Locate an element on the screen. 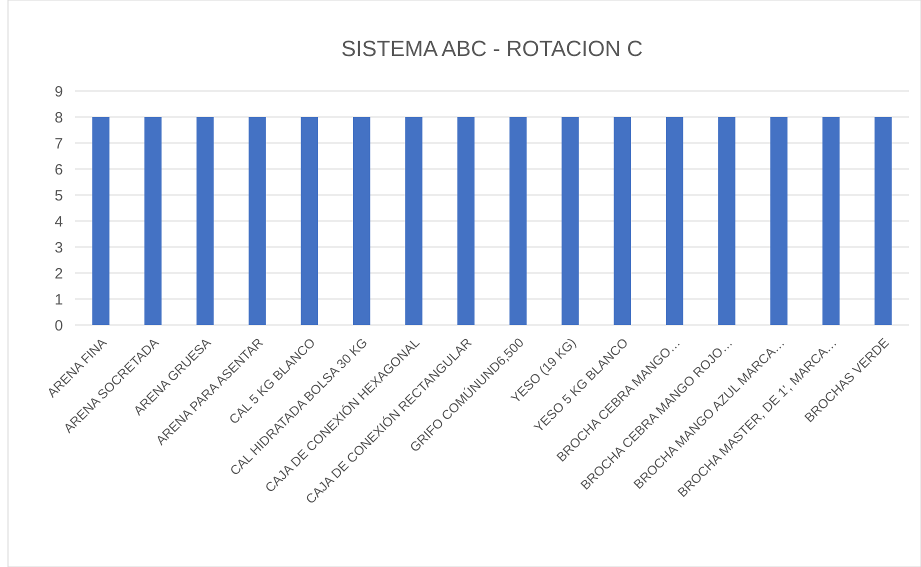 This screenshot has width=921, height=567. y-tick-label: 6 is located at coordinates (58, 169).